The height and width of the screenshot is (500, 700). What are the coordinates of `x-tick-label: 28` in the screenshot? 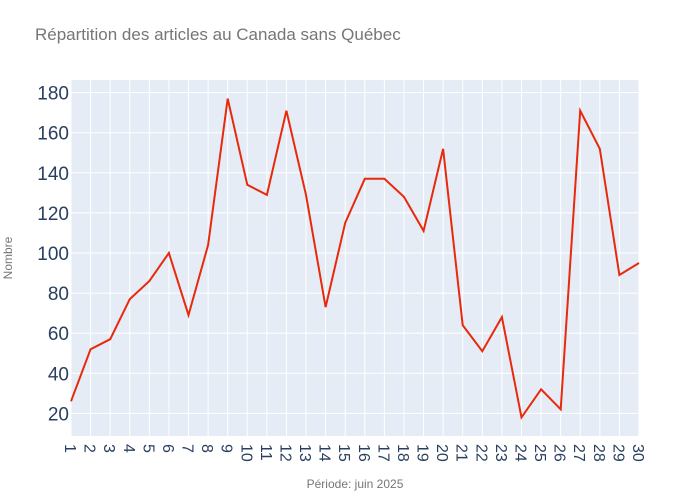 It's located at (598, 453).